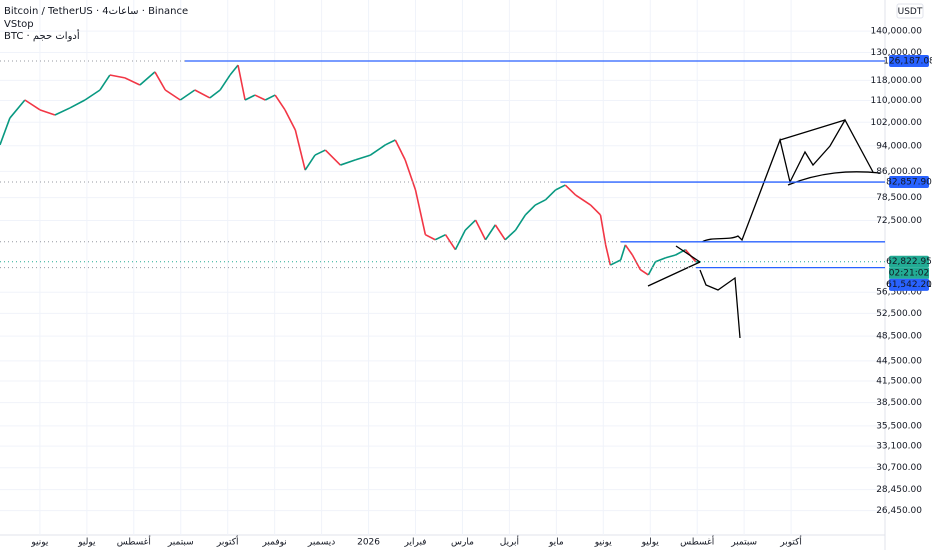 The width and height of the screenshot is (932, 550). Describe the element at coordinates (899, 361) in the screenshot. I see `y-tick-label: 44,500.00` at that location.